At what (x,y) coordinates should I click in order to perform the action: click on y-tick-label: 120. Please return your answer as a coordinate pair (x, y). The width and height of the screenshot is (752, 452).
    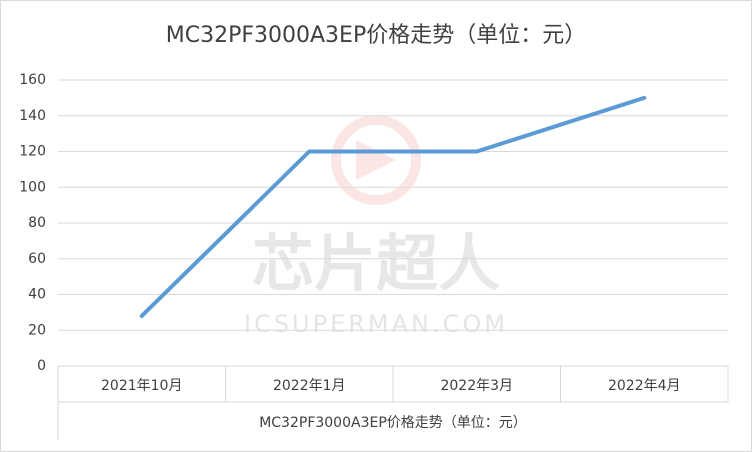
    Looking at the image, I should click on (32, 152).